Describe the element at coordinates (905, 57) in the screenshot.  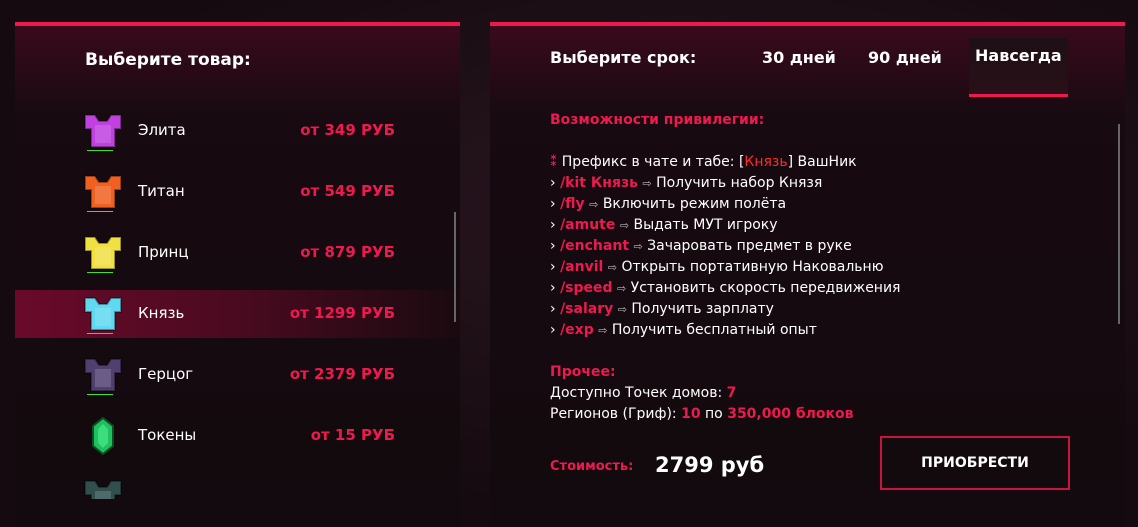
I see `tab-90-days: 90 дней` at that location.